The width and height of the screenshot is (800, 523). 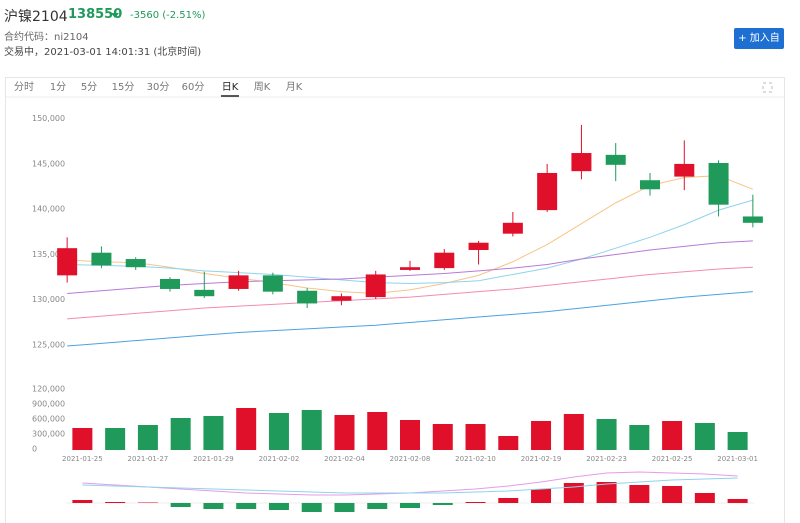 I want to click on macd-line, so click(x=410, y=485).